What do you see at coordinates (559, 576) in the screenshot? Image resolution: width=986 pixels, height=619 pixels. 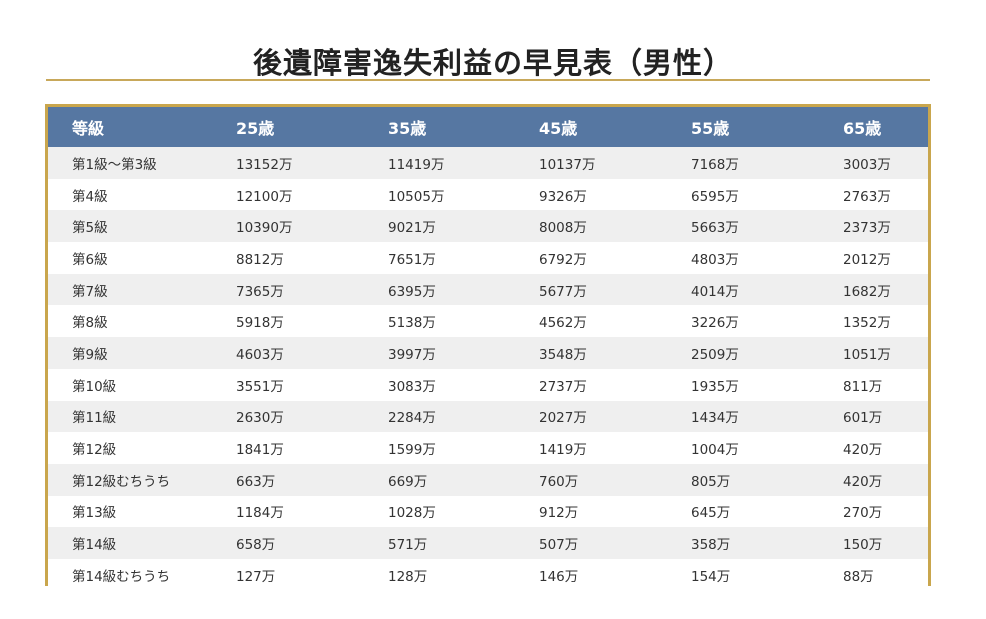 I see `value-cell: 146万` at bounding box center [559, 576].